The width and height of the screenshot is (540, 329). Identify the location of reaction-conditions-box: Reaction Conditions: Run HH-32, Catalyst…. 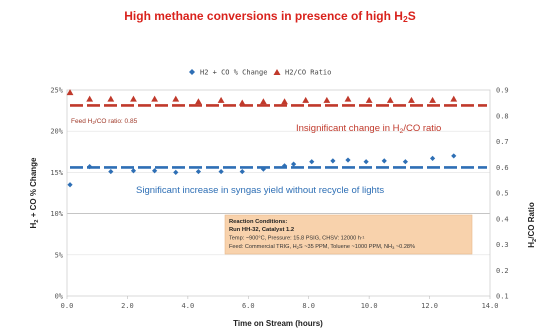
(348, 234).